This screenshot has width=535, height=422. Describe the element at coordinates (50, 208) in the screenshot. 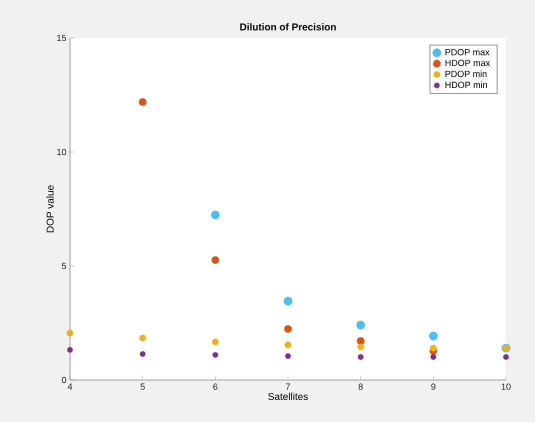

I see `y-axis-title: DOP value` at that location.